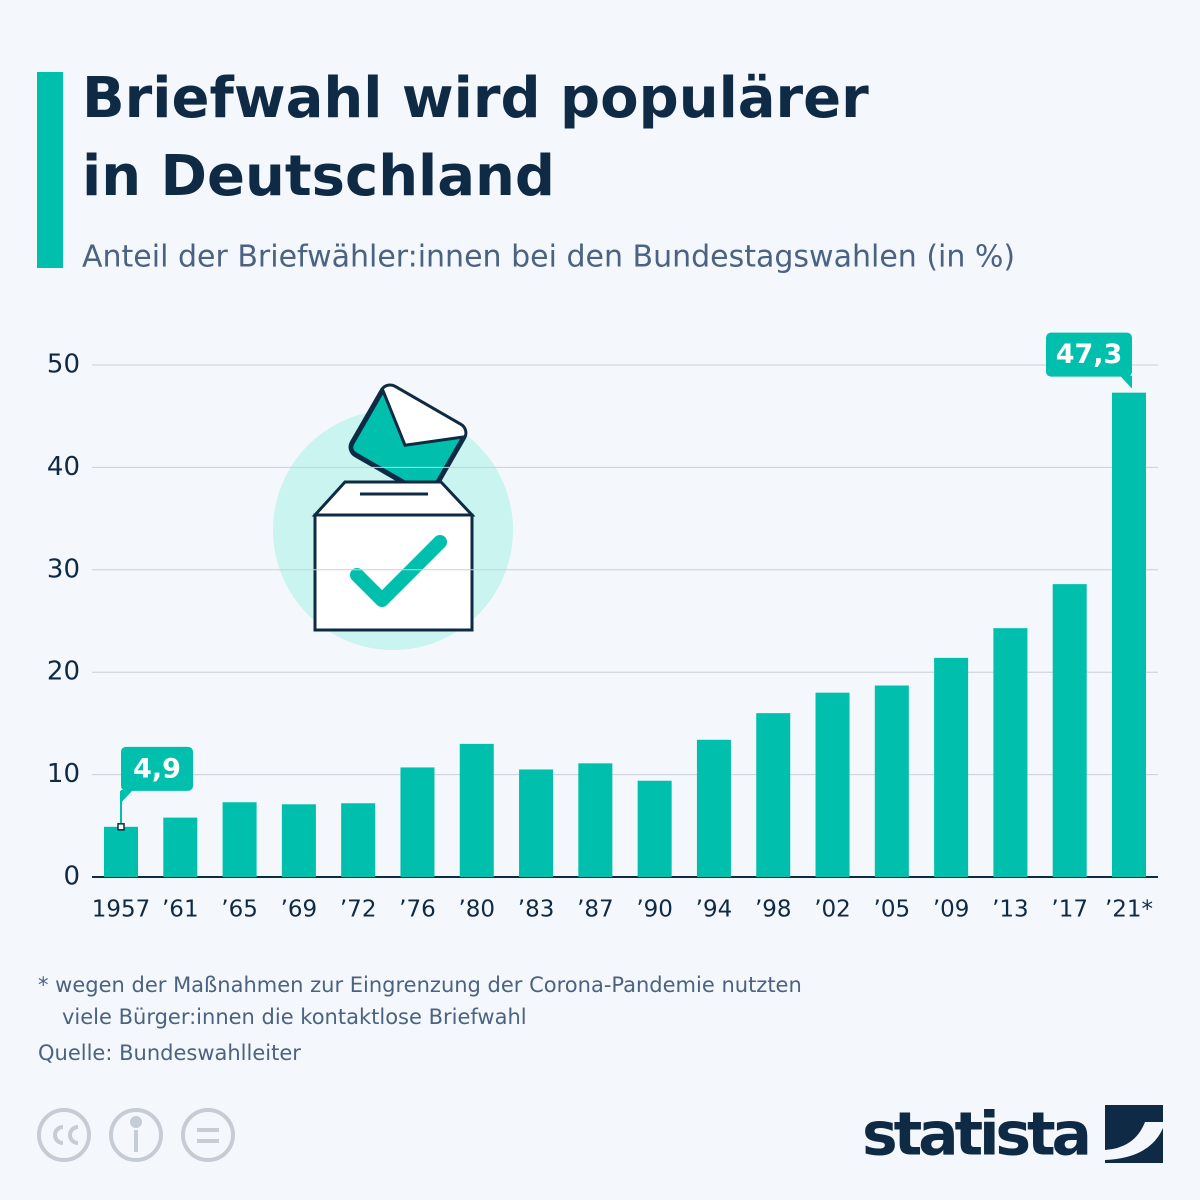 This screenshot has height=1200, width=1200. I want to click on value-label-marker, so click(121, 827).